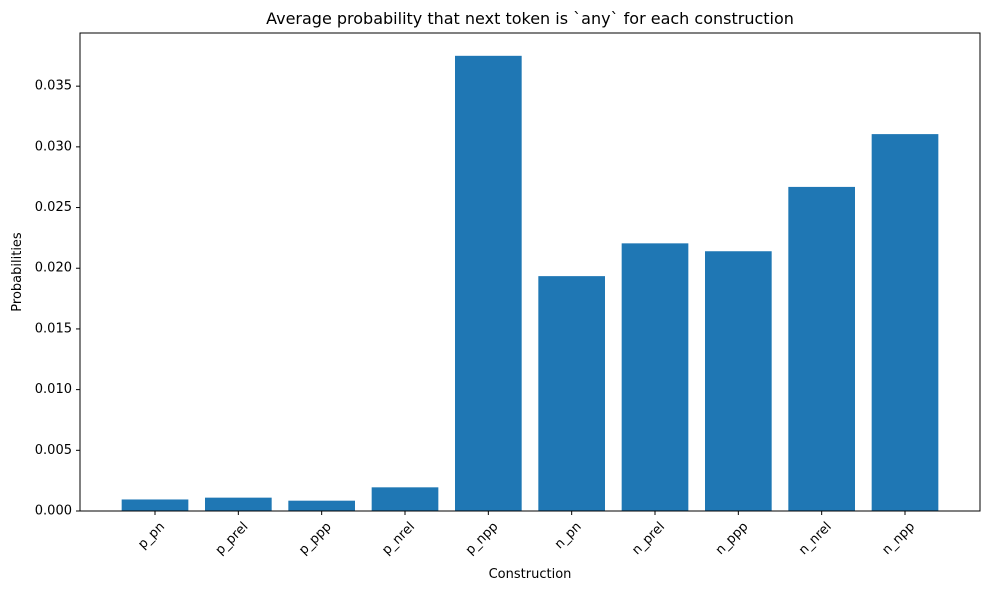  I want to click on x-tick-label: n_ppp, so click(732, 538).